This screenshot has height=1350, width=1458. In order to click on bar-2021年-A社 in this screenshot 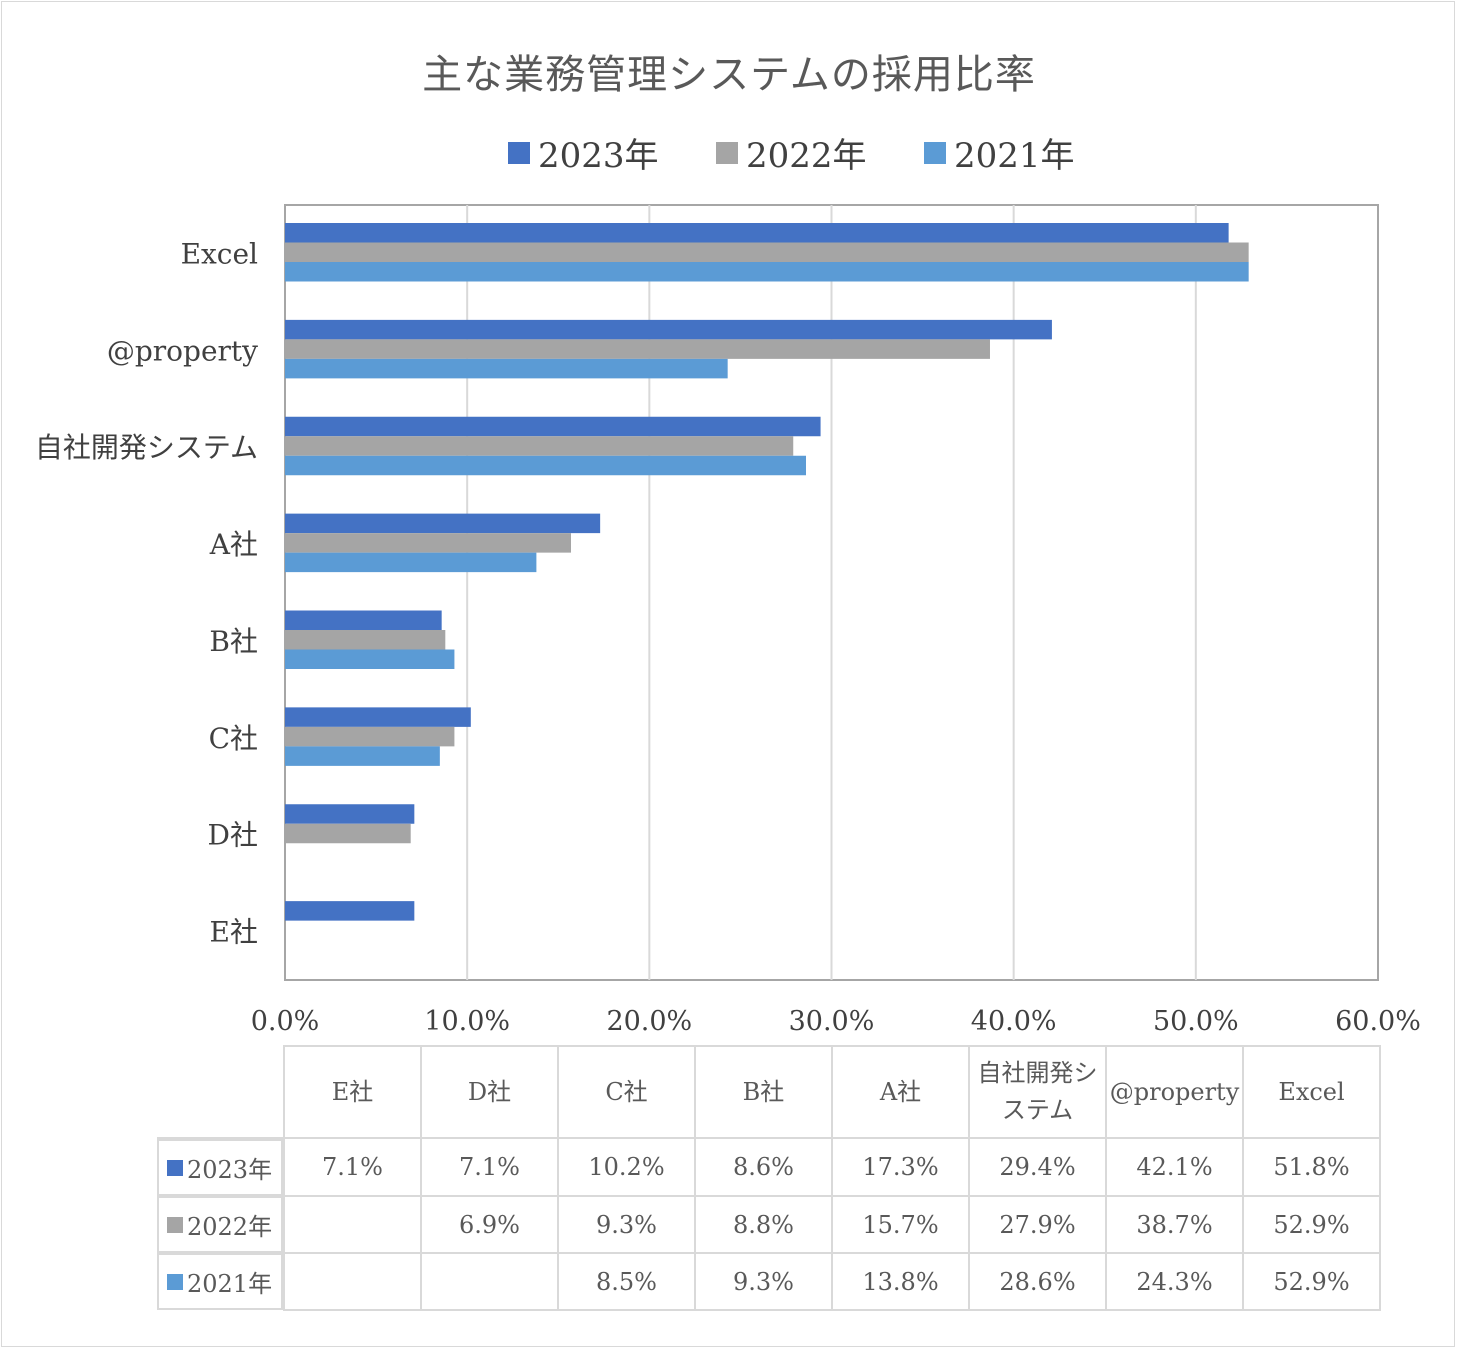, I will do `click(411, 562)`.